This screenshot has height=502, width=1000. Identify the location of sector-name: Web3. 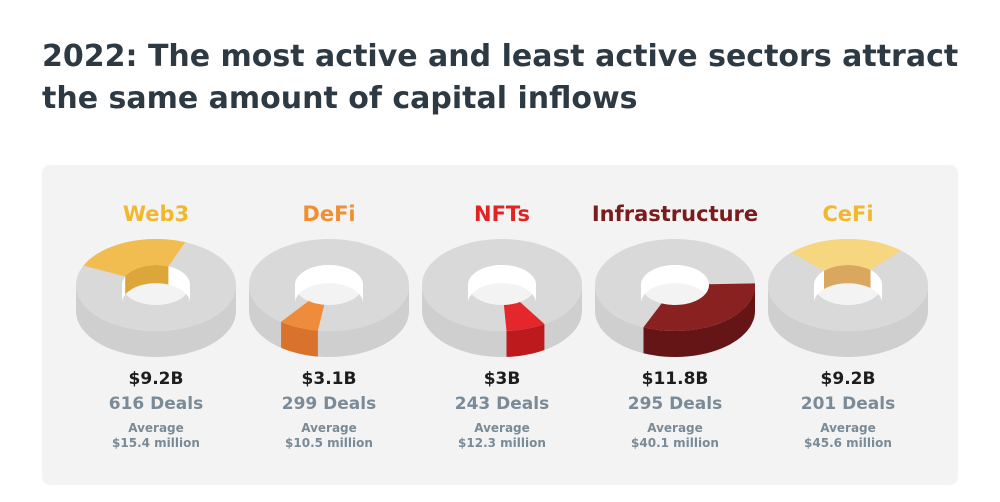
(156, 214).